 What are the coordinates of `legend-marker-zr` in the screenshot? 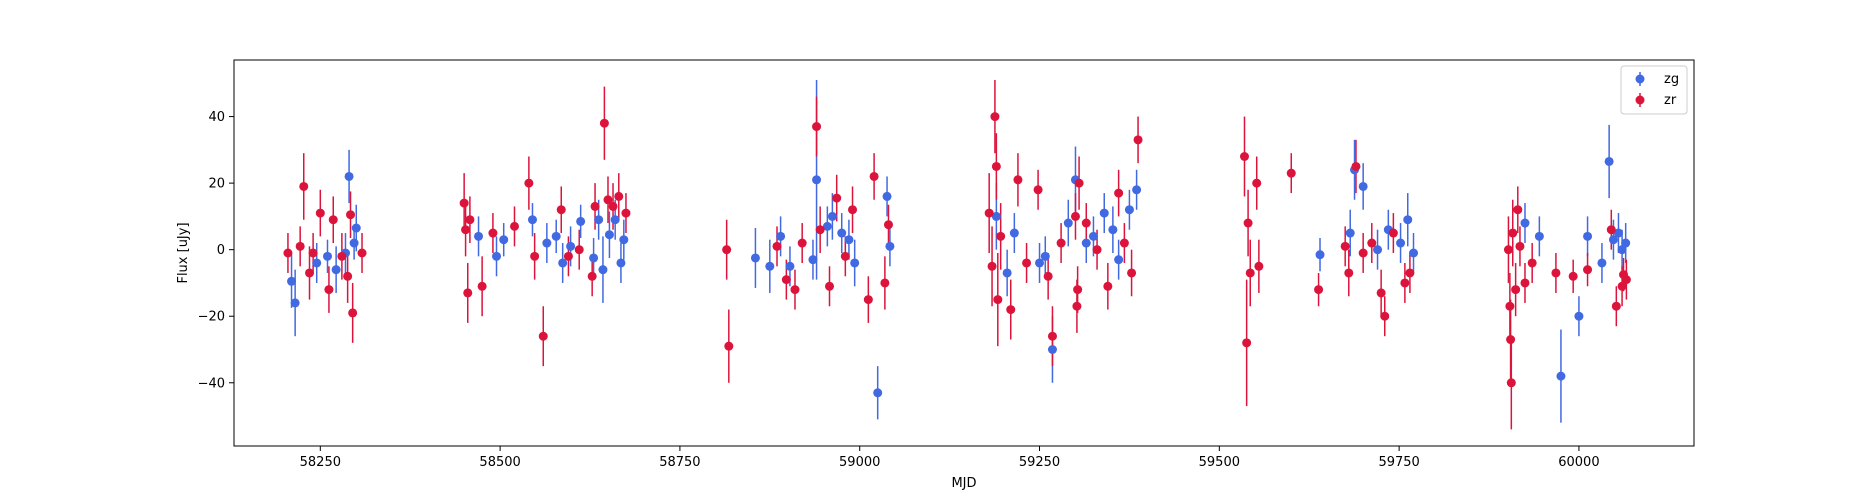 It's located at (1640, 100).